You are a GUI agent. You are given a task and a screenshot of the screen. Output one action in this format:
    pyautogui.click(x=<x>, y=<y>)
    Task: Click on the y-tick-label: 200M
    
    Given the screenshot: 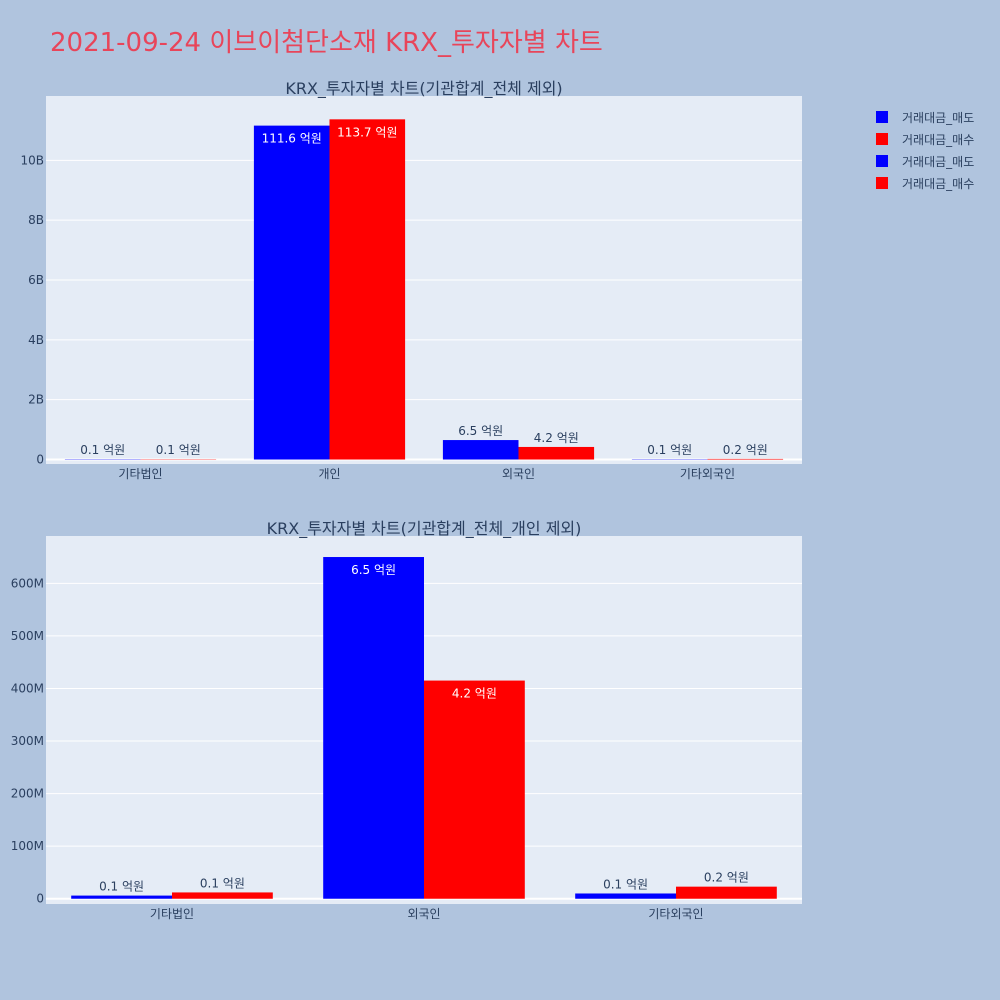 What is the action you would take?
    pyautogui.click(x=27, y=794)
    